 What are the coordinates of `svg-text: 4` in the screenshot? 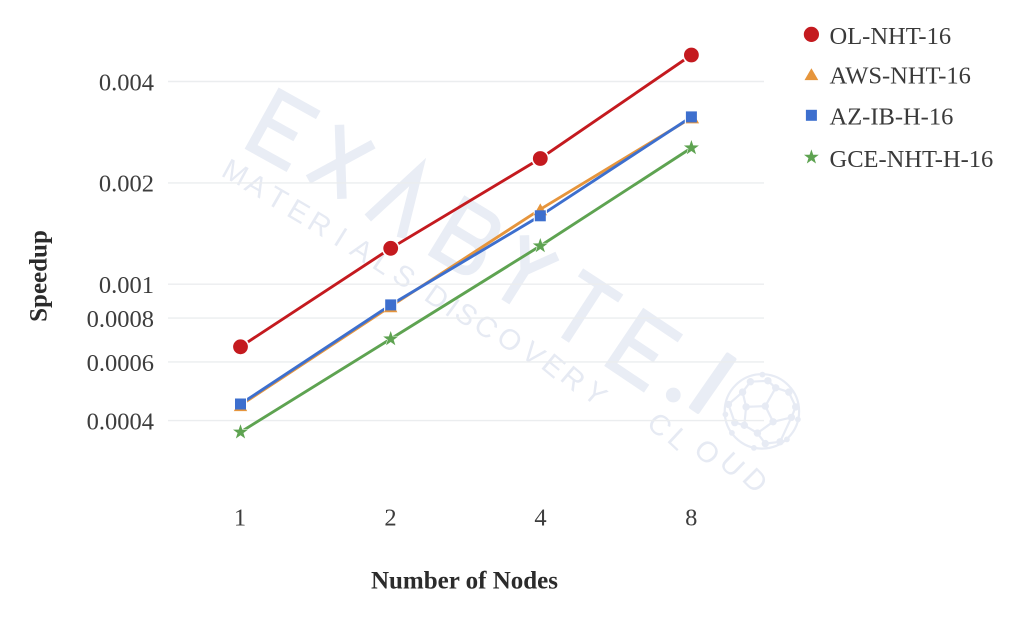 It's located at (540, 518).